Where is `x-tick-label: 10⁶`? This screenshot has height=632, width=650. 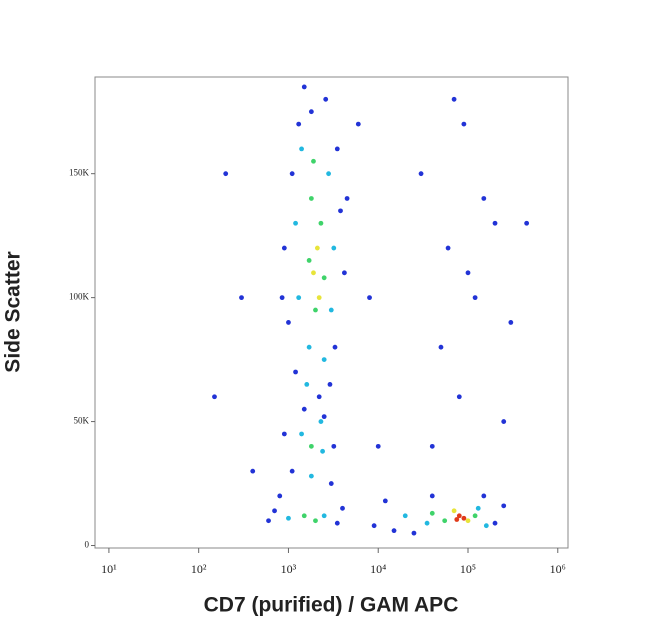
x-tick-label: 10⁶ is located at coordinates (558, 569).